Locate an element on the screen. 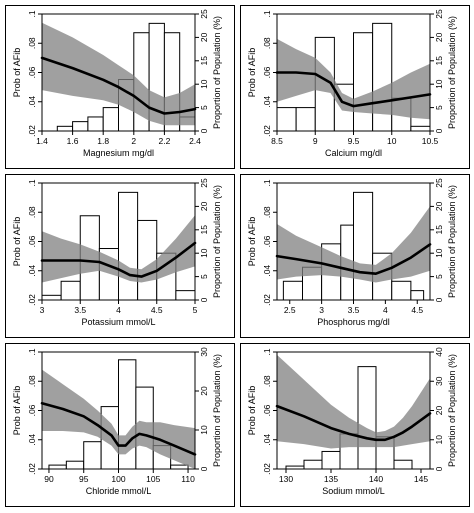 This screenshot has height=513, width=474. y2-tick-label: 5 is located at coordinates (204, 276).